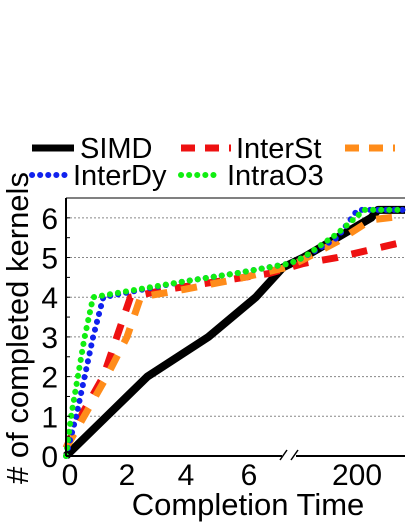 The image size is (407, 527). I want to click on y-tick-label-3: 3, so click(49, 338).